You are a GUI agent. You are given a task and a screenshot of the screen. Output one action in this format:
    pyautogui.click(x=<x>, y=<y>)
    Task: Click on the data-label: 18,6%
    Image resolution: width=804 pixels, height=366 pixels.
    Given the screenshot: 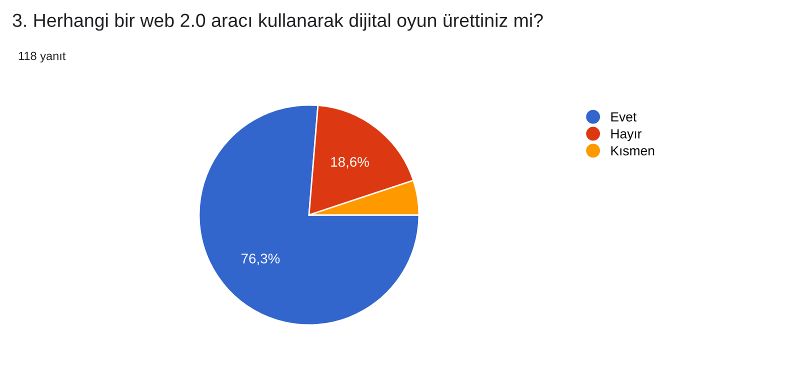 What is the action you would take?
    pyautogui.click(x=350, y=162)
    